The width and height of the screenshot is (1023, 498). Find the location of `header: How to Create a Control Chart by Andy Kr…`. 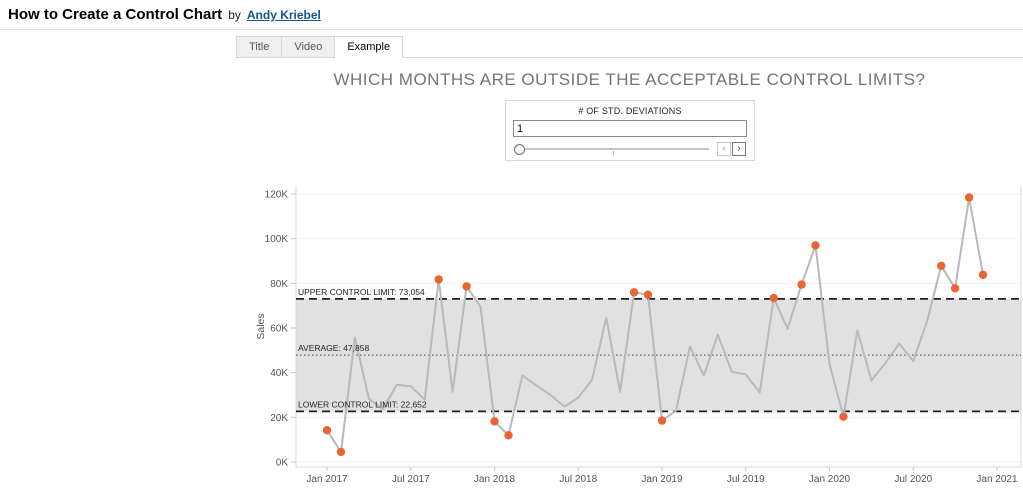

header: How to Create a Control Chart by Andy Kr… is located at coordinates (164, 14).